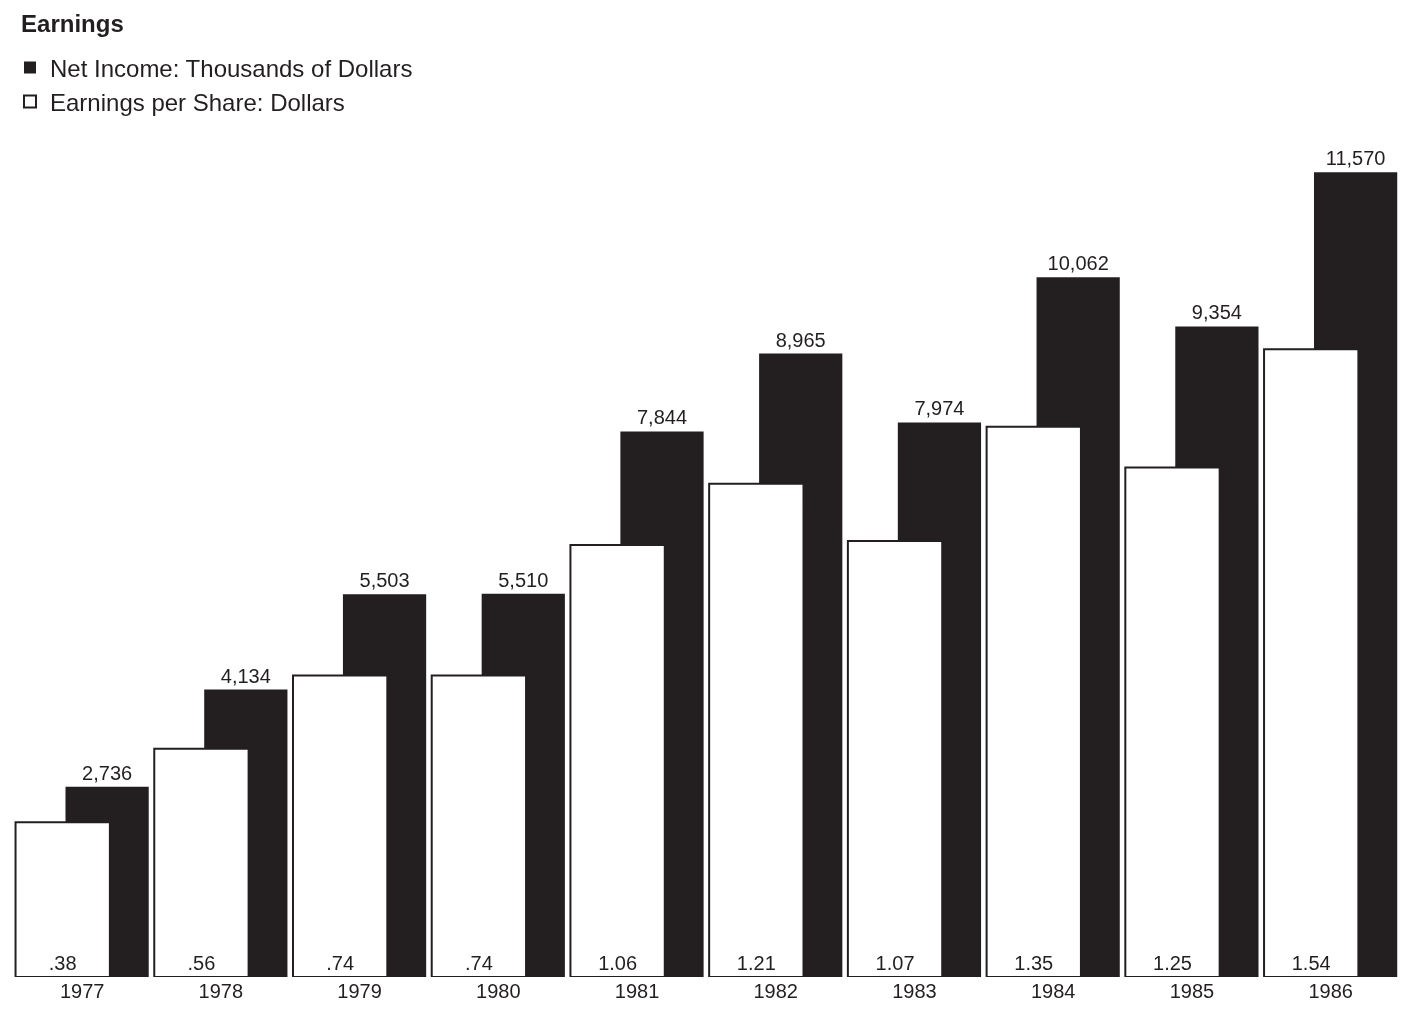  What do you see at coordinates (82, 991) in the screenshot?
I see `x-tick-label: 1977` at bounding box center [82, 991].